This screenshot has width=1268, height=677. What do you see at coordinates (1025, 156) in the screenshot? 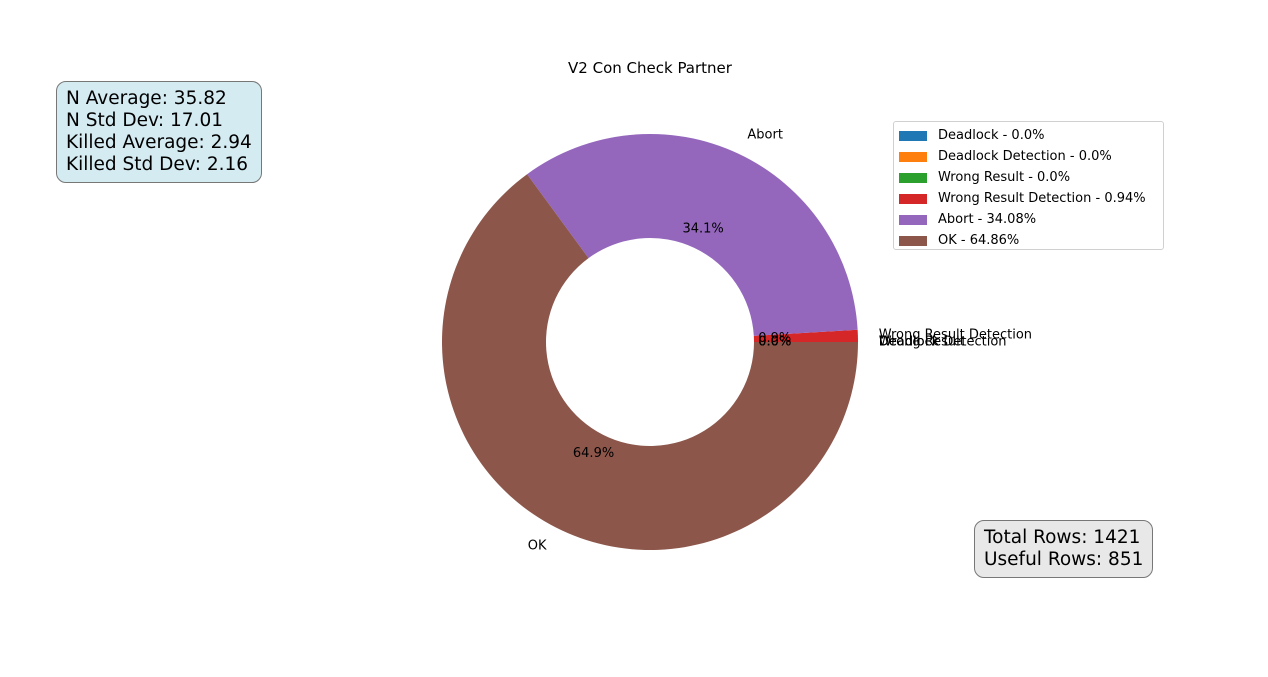
I see `legend-label: Deadlock Detection - 0.0%` at bounding box center [1025, 156].